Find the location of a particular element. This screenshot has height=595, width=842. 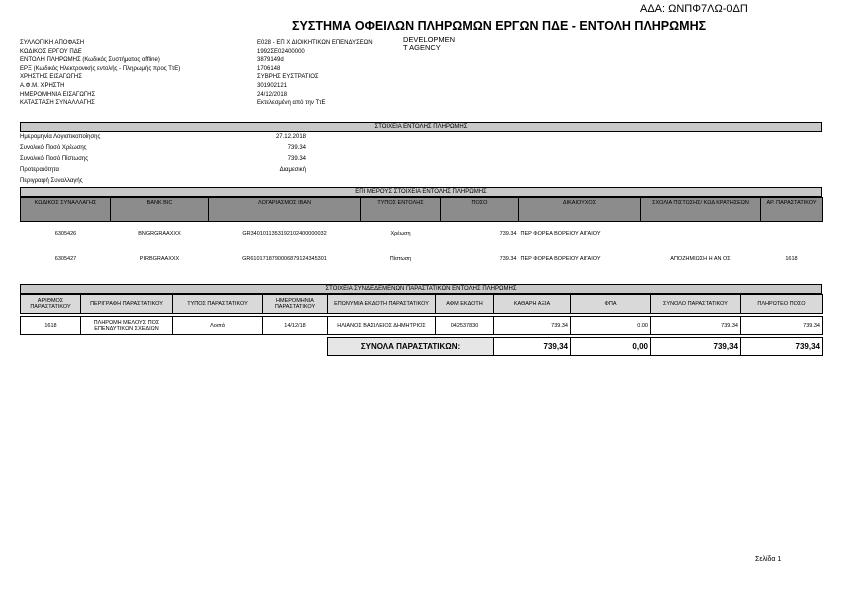

table-cell: 042537830 is located at coordinates (464, 325).